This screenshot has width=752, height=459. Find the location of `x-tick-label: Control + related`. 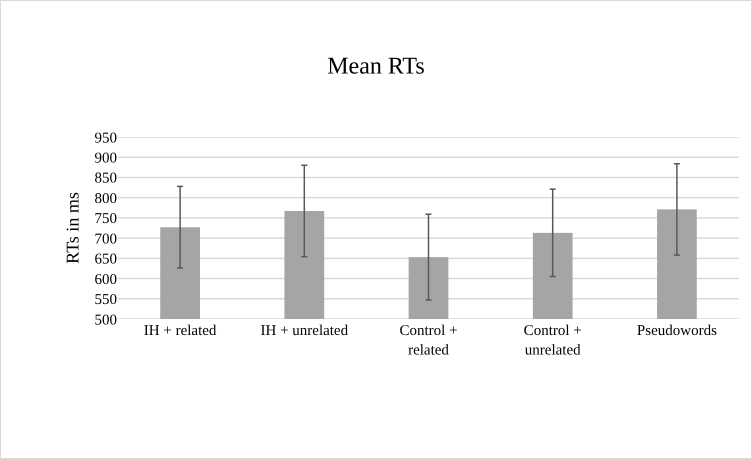

x-tick-label: Control + related is located at coordinates (428, 340).